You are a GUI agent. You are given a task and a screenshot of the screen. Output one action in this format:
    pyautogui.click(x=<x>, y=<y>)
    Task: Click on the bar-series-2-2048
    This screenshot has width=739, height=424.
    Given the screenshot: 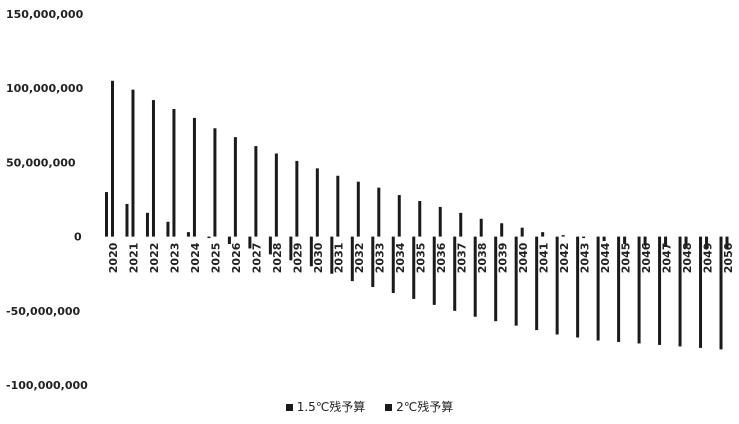 What is the action you would take?
    pyautogui.click(x=686, y=242)
    